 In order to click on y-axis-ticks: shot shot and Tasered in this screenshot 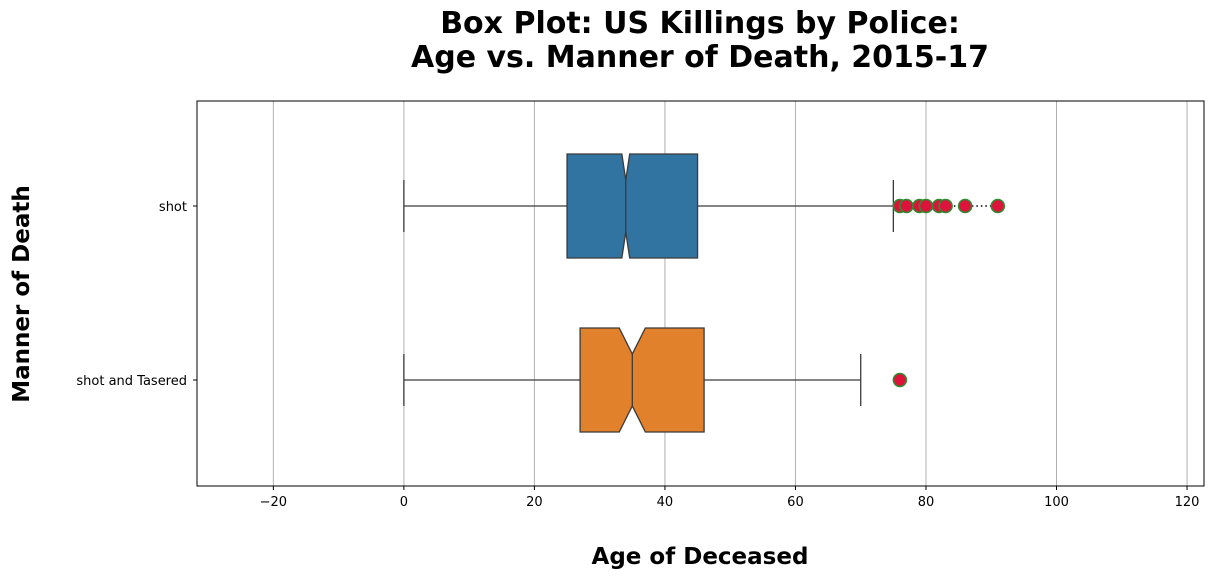, I will do `click(136, 294)`.